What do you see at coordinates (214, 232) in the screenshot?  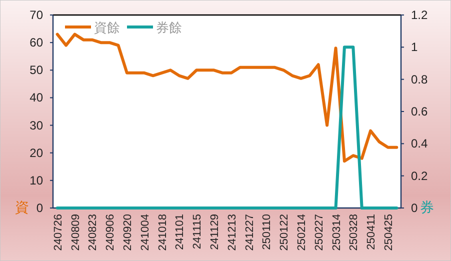 I see `x-tick-label: 241129` at bounding box center [214, 232].